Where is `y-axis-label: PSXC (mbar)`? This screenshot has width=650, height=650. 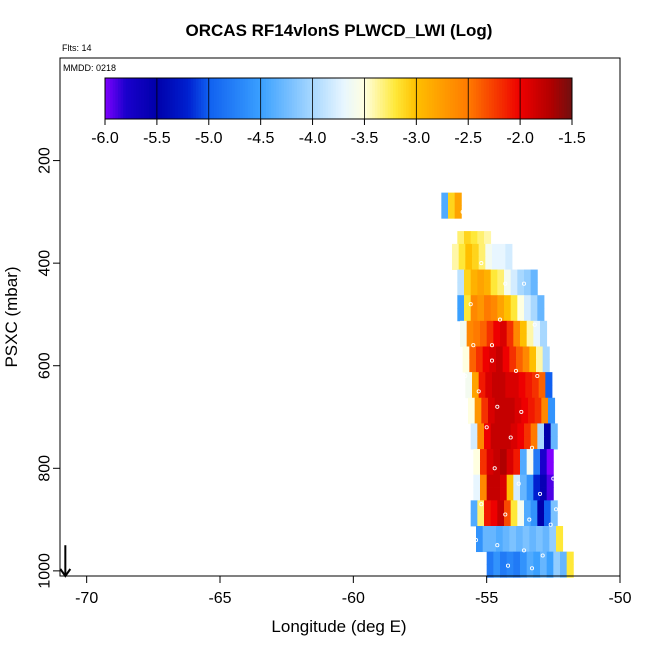
y-axis-label: PSXC (mbar) is located at coordinates (11, 316).